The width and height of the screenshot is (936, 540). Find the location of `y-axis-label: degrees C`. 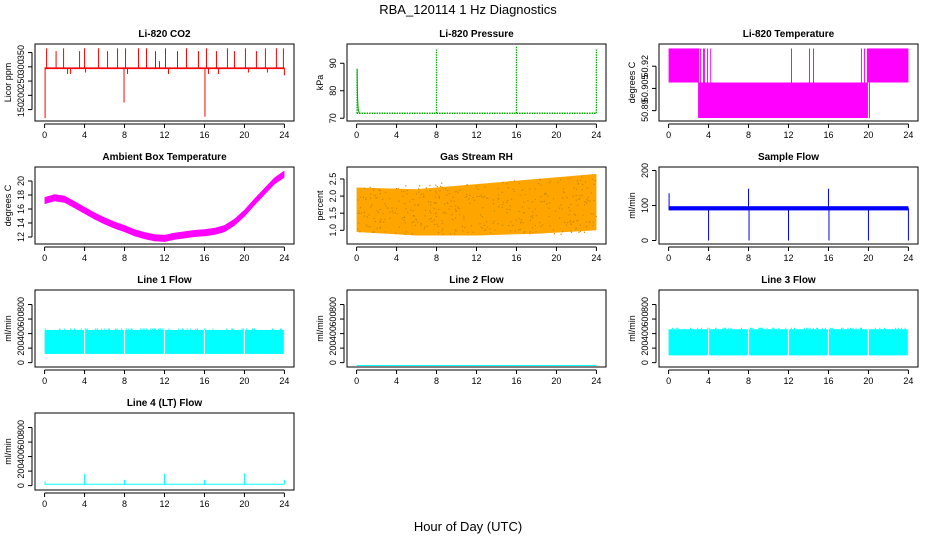

y-axis-label: degrees C is located at coordinates (632, 82).